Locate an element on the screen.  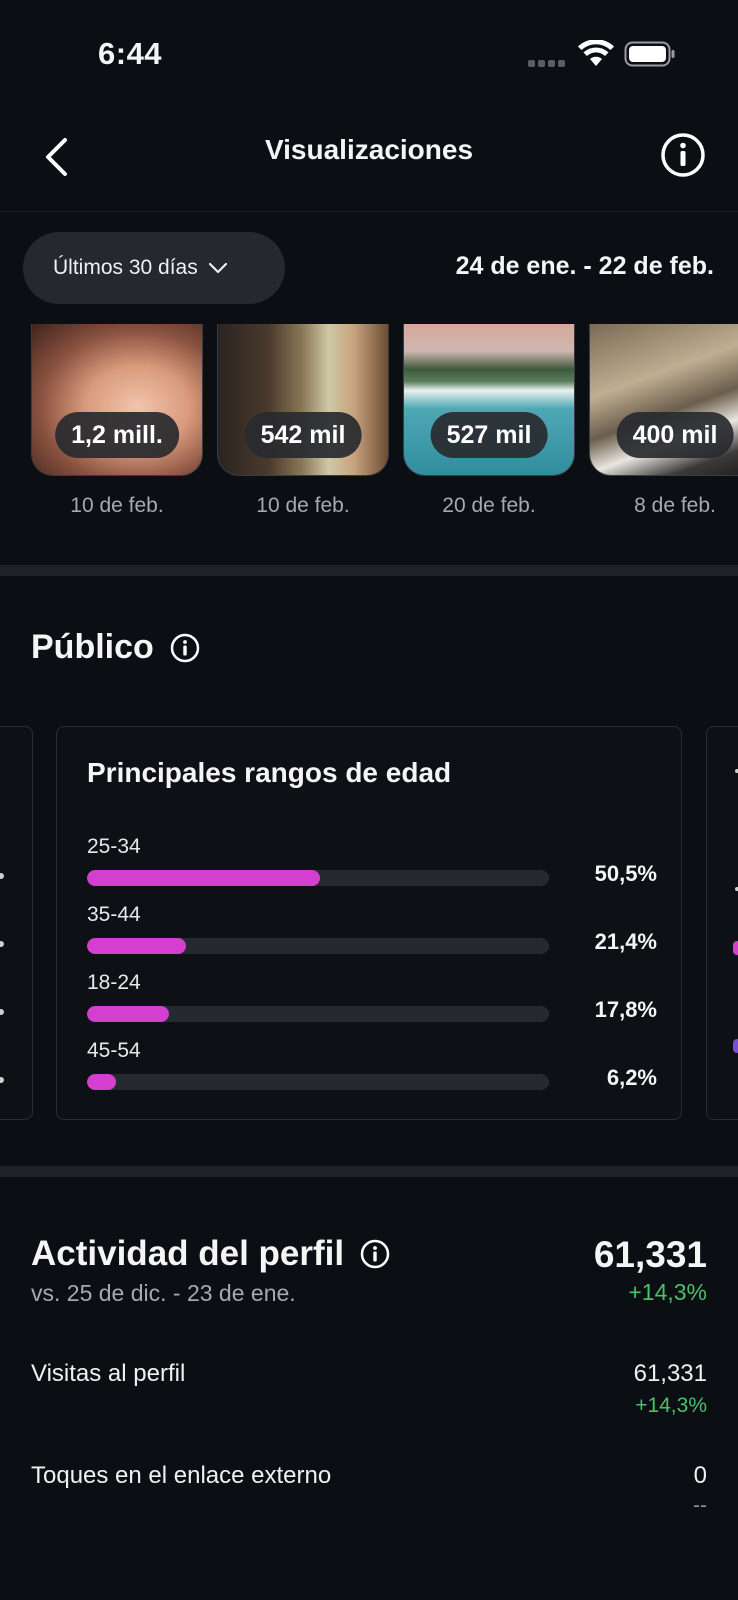
views-badge: 527 mil is located at coordinates (489, 435).